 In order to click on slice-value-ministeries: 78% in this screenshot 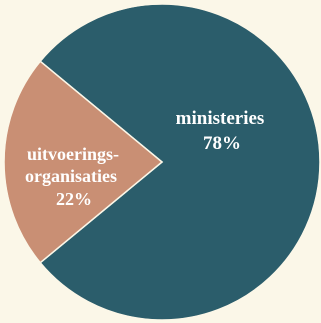, I will do `click(222, 143)`.